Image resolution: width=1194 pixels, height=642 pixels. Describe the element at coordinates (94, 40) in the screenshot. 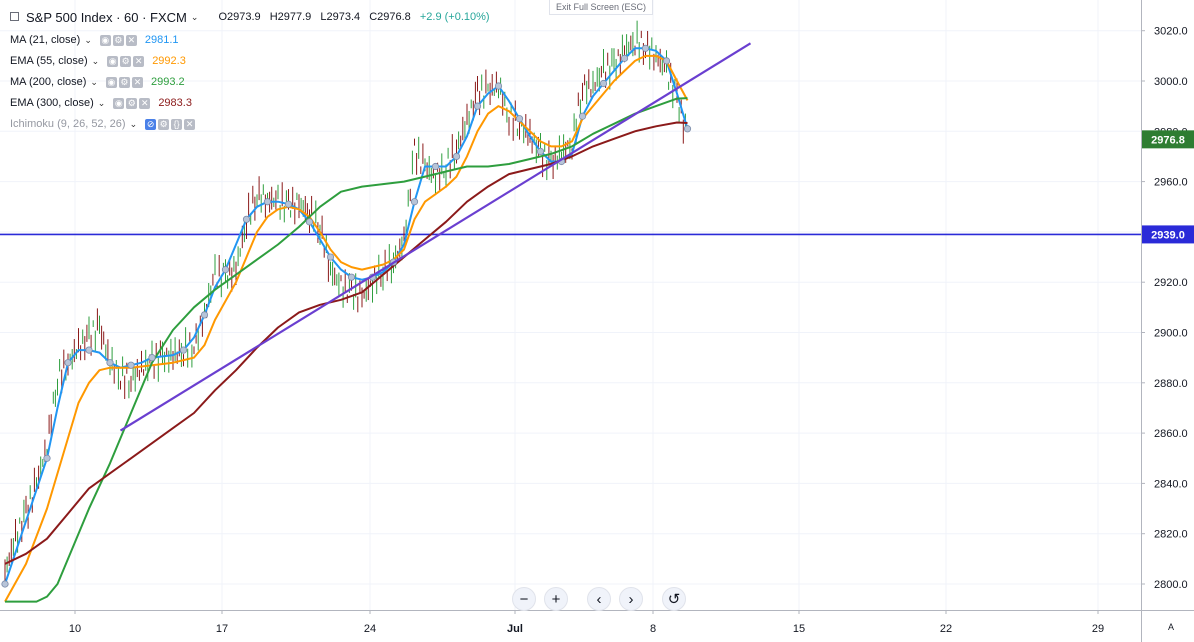

I see `indicator-legend-ma21: MA (21, close) ⌄ ◉ ⚙ ✕ 2981.1` at that location.